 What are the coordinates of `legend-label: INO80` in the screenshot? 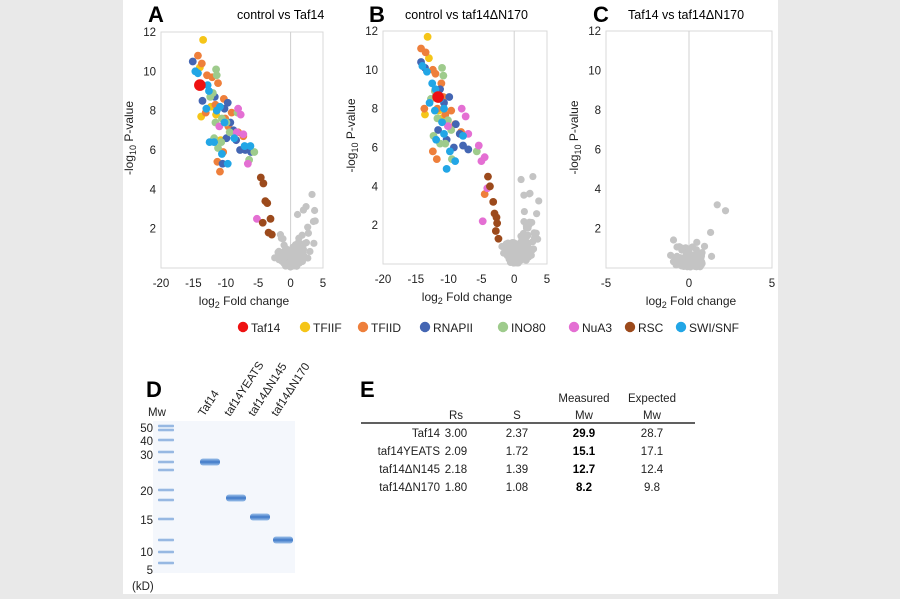 It's located at (528, 328).